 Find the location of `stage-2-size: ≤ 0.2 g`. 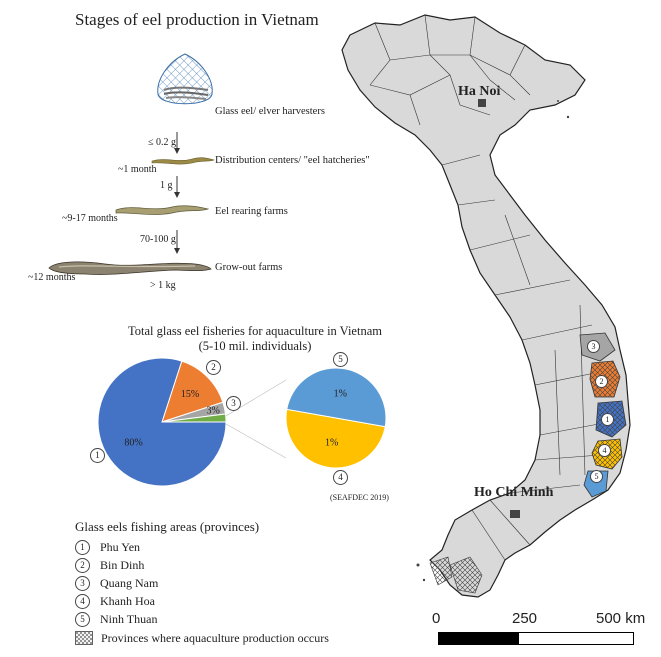

stage-2-size: ≤ 0.2 g is located at coordinates (162, 142).